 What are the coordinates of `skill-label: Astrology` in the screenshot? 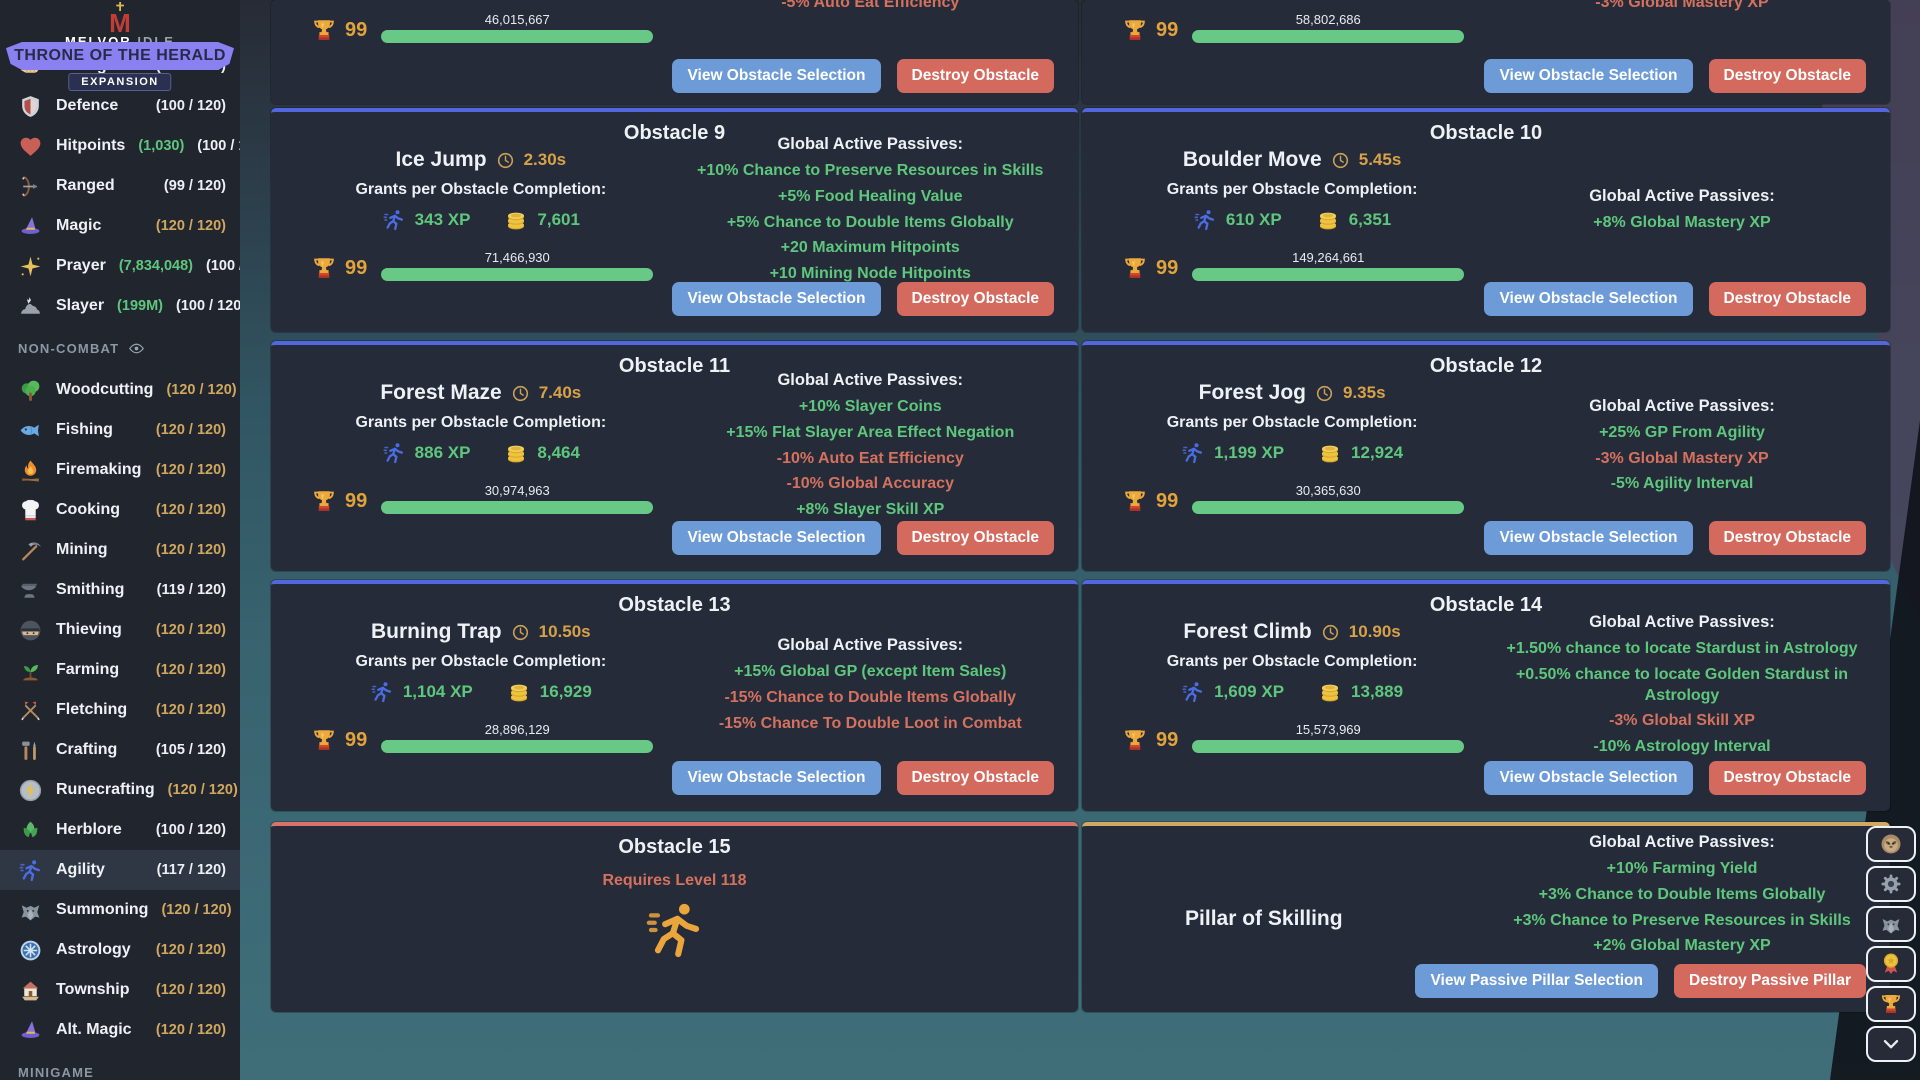 It's located at (93, 949).